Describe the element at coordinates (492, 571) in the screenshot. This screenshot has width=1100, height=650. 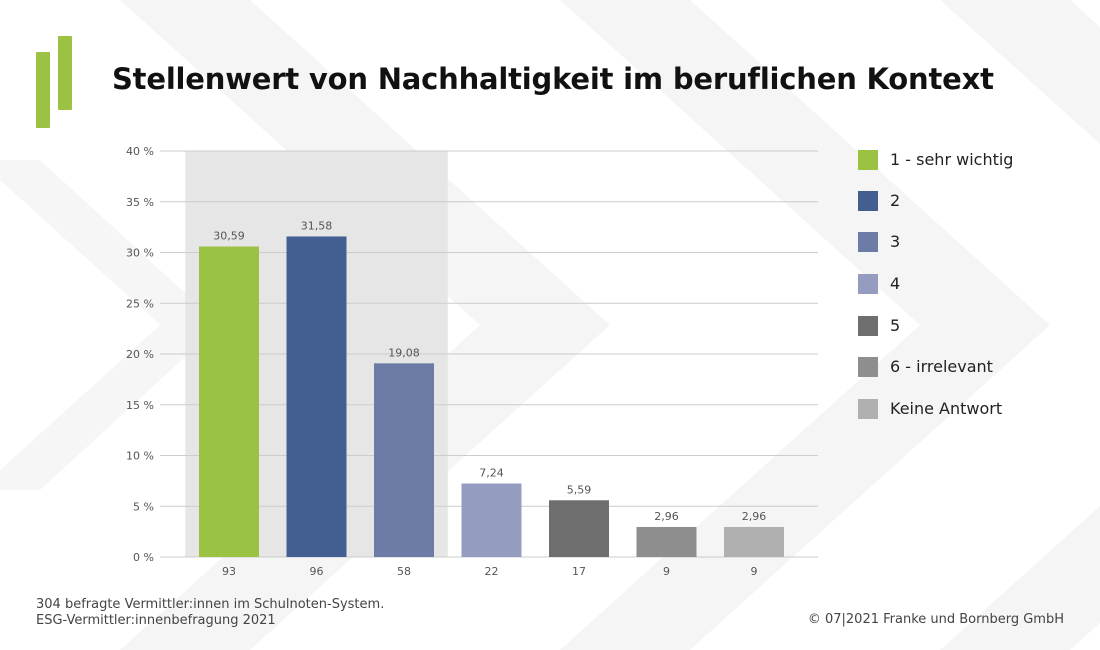
I see `x-tick-label: 22` at that location.